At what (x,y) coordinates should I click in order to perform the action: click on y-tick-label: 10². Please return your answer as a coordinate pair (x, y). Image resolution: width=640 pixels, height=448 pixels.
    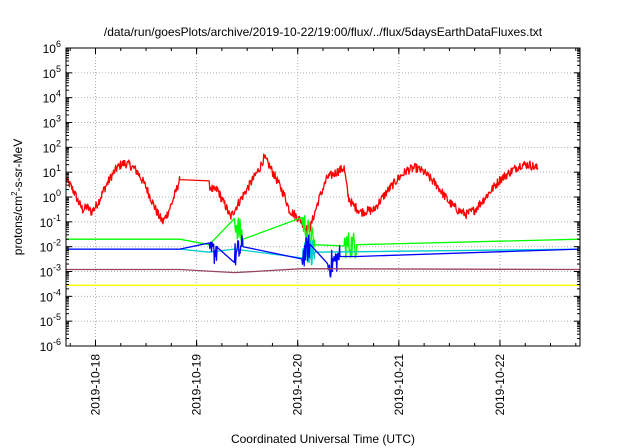
    Looking at the image, I should click on (52, 146).